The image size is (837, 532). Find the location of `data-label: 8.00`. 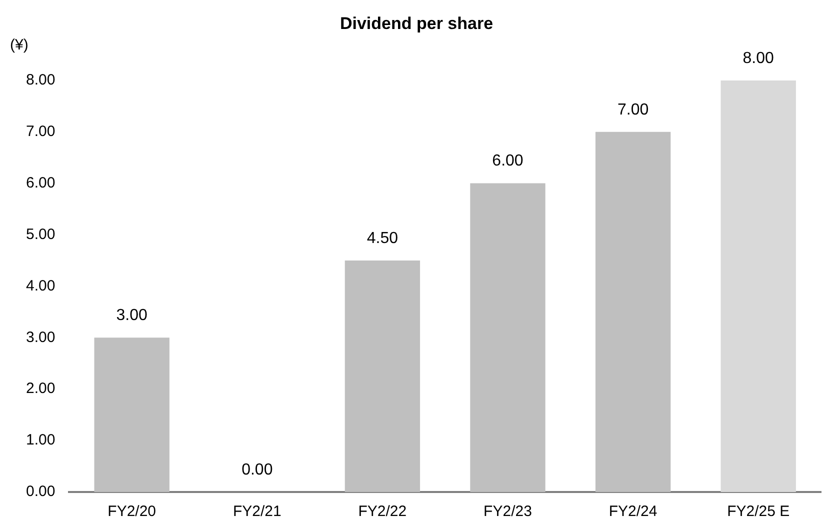

data-label: 8.00 is located at coordinates (758, 58).